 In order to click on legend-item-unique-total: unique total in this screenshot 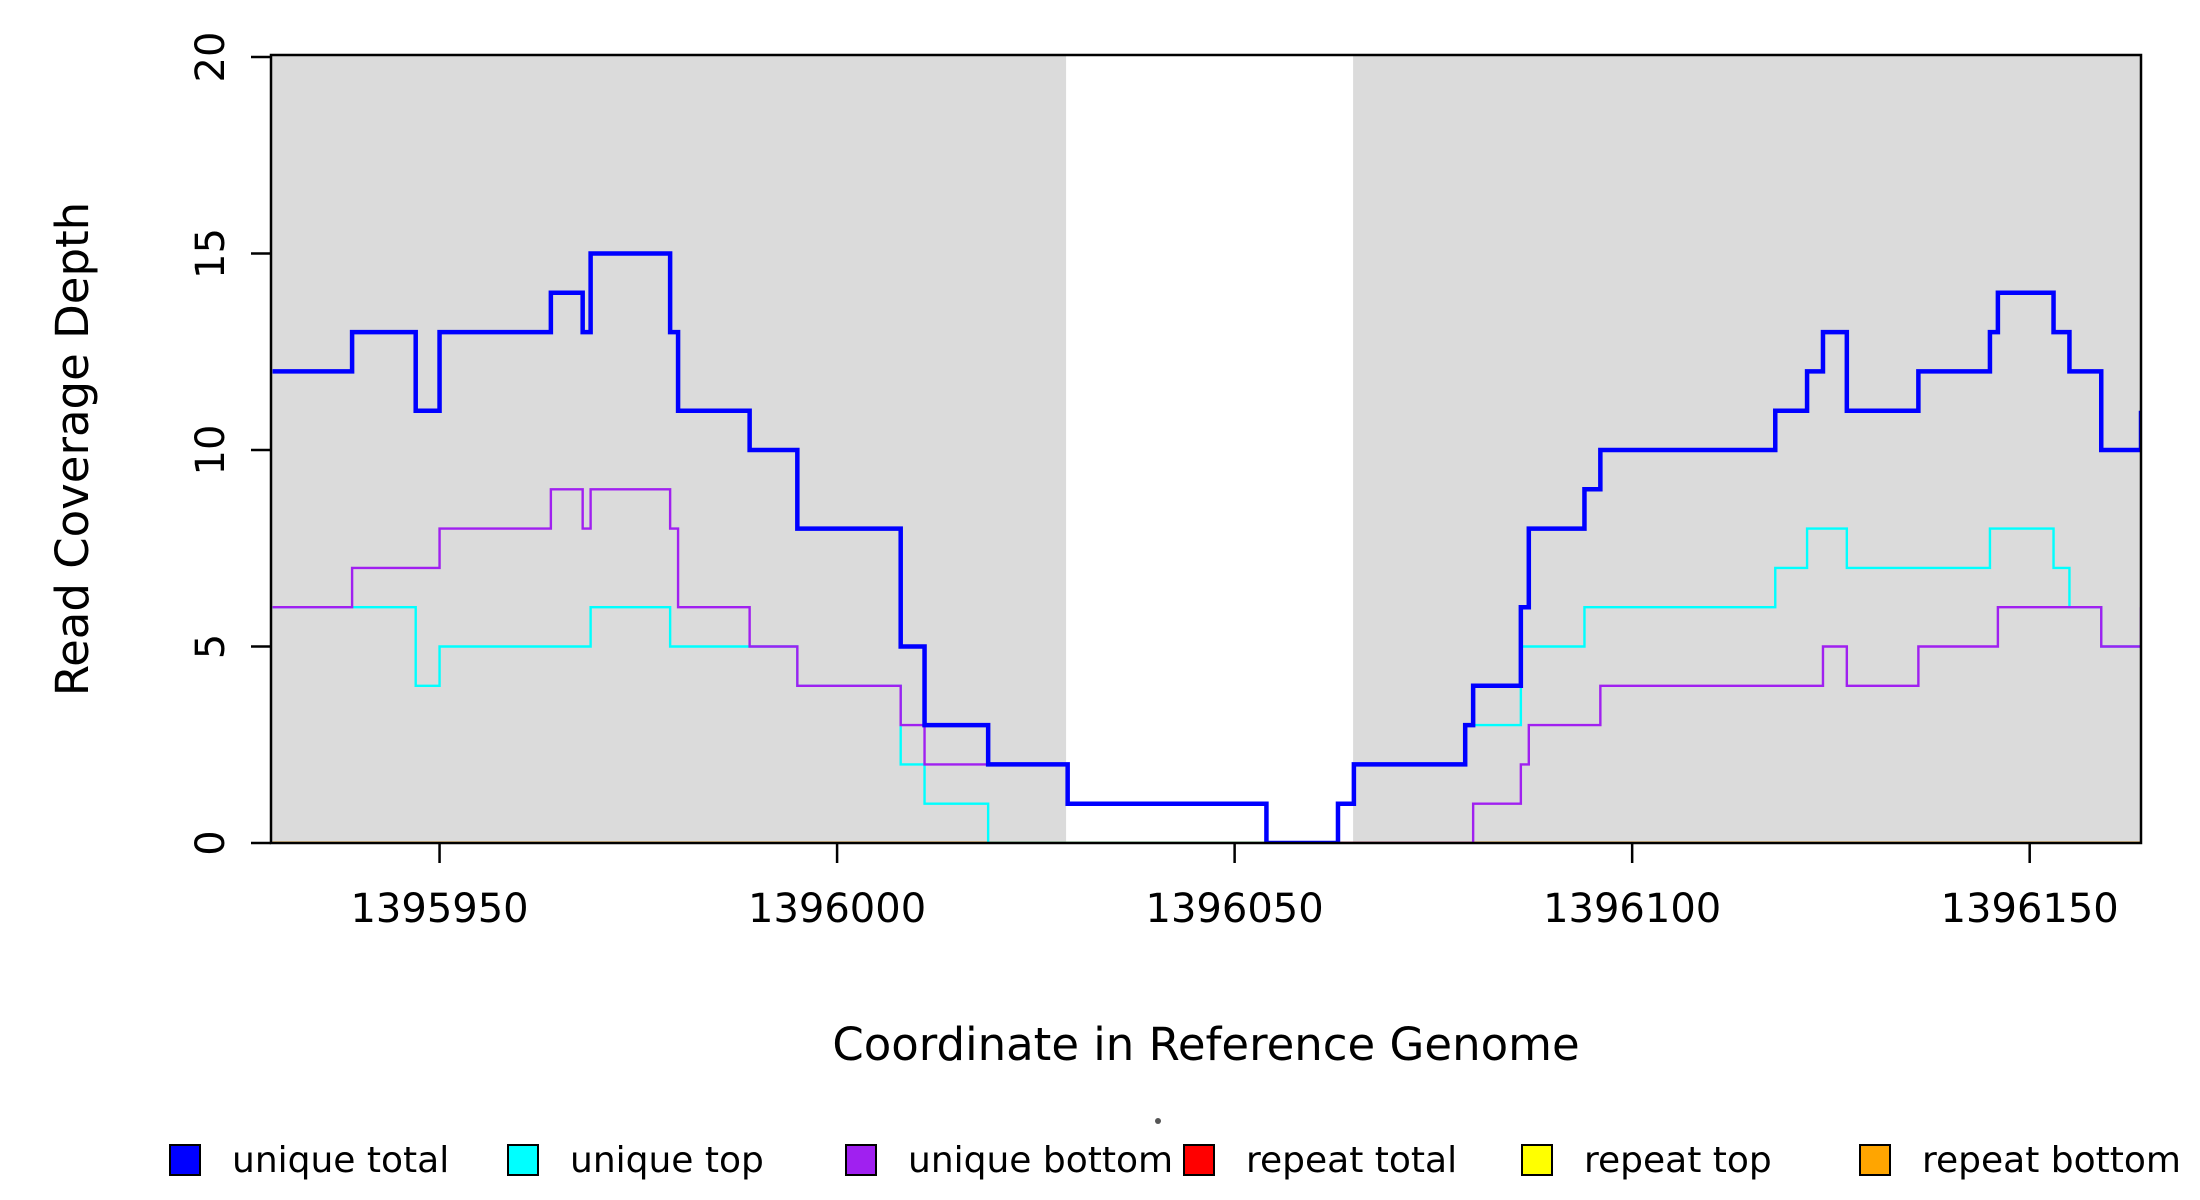, I will do `click(309, 1160)`.